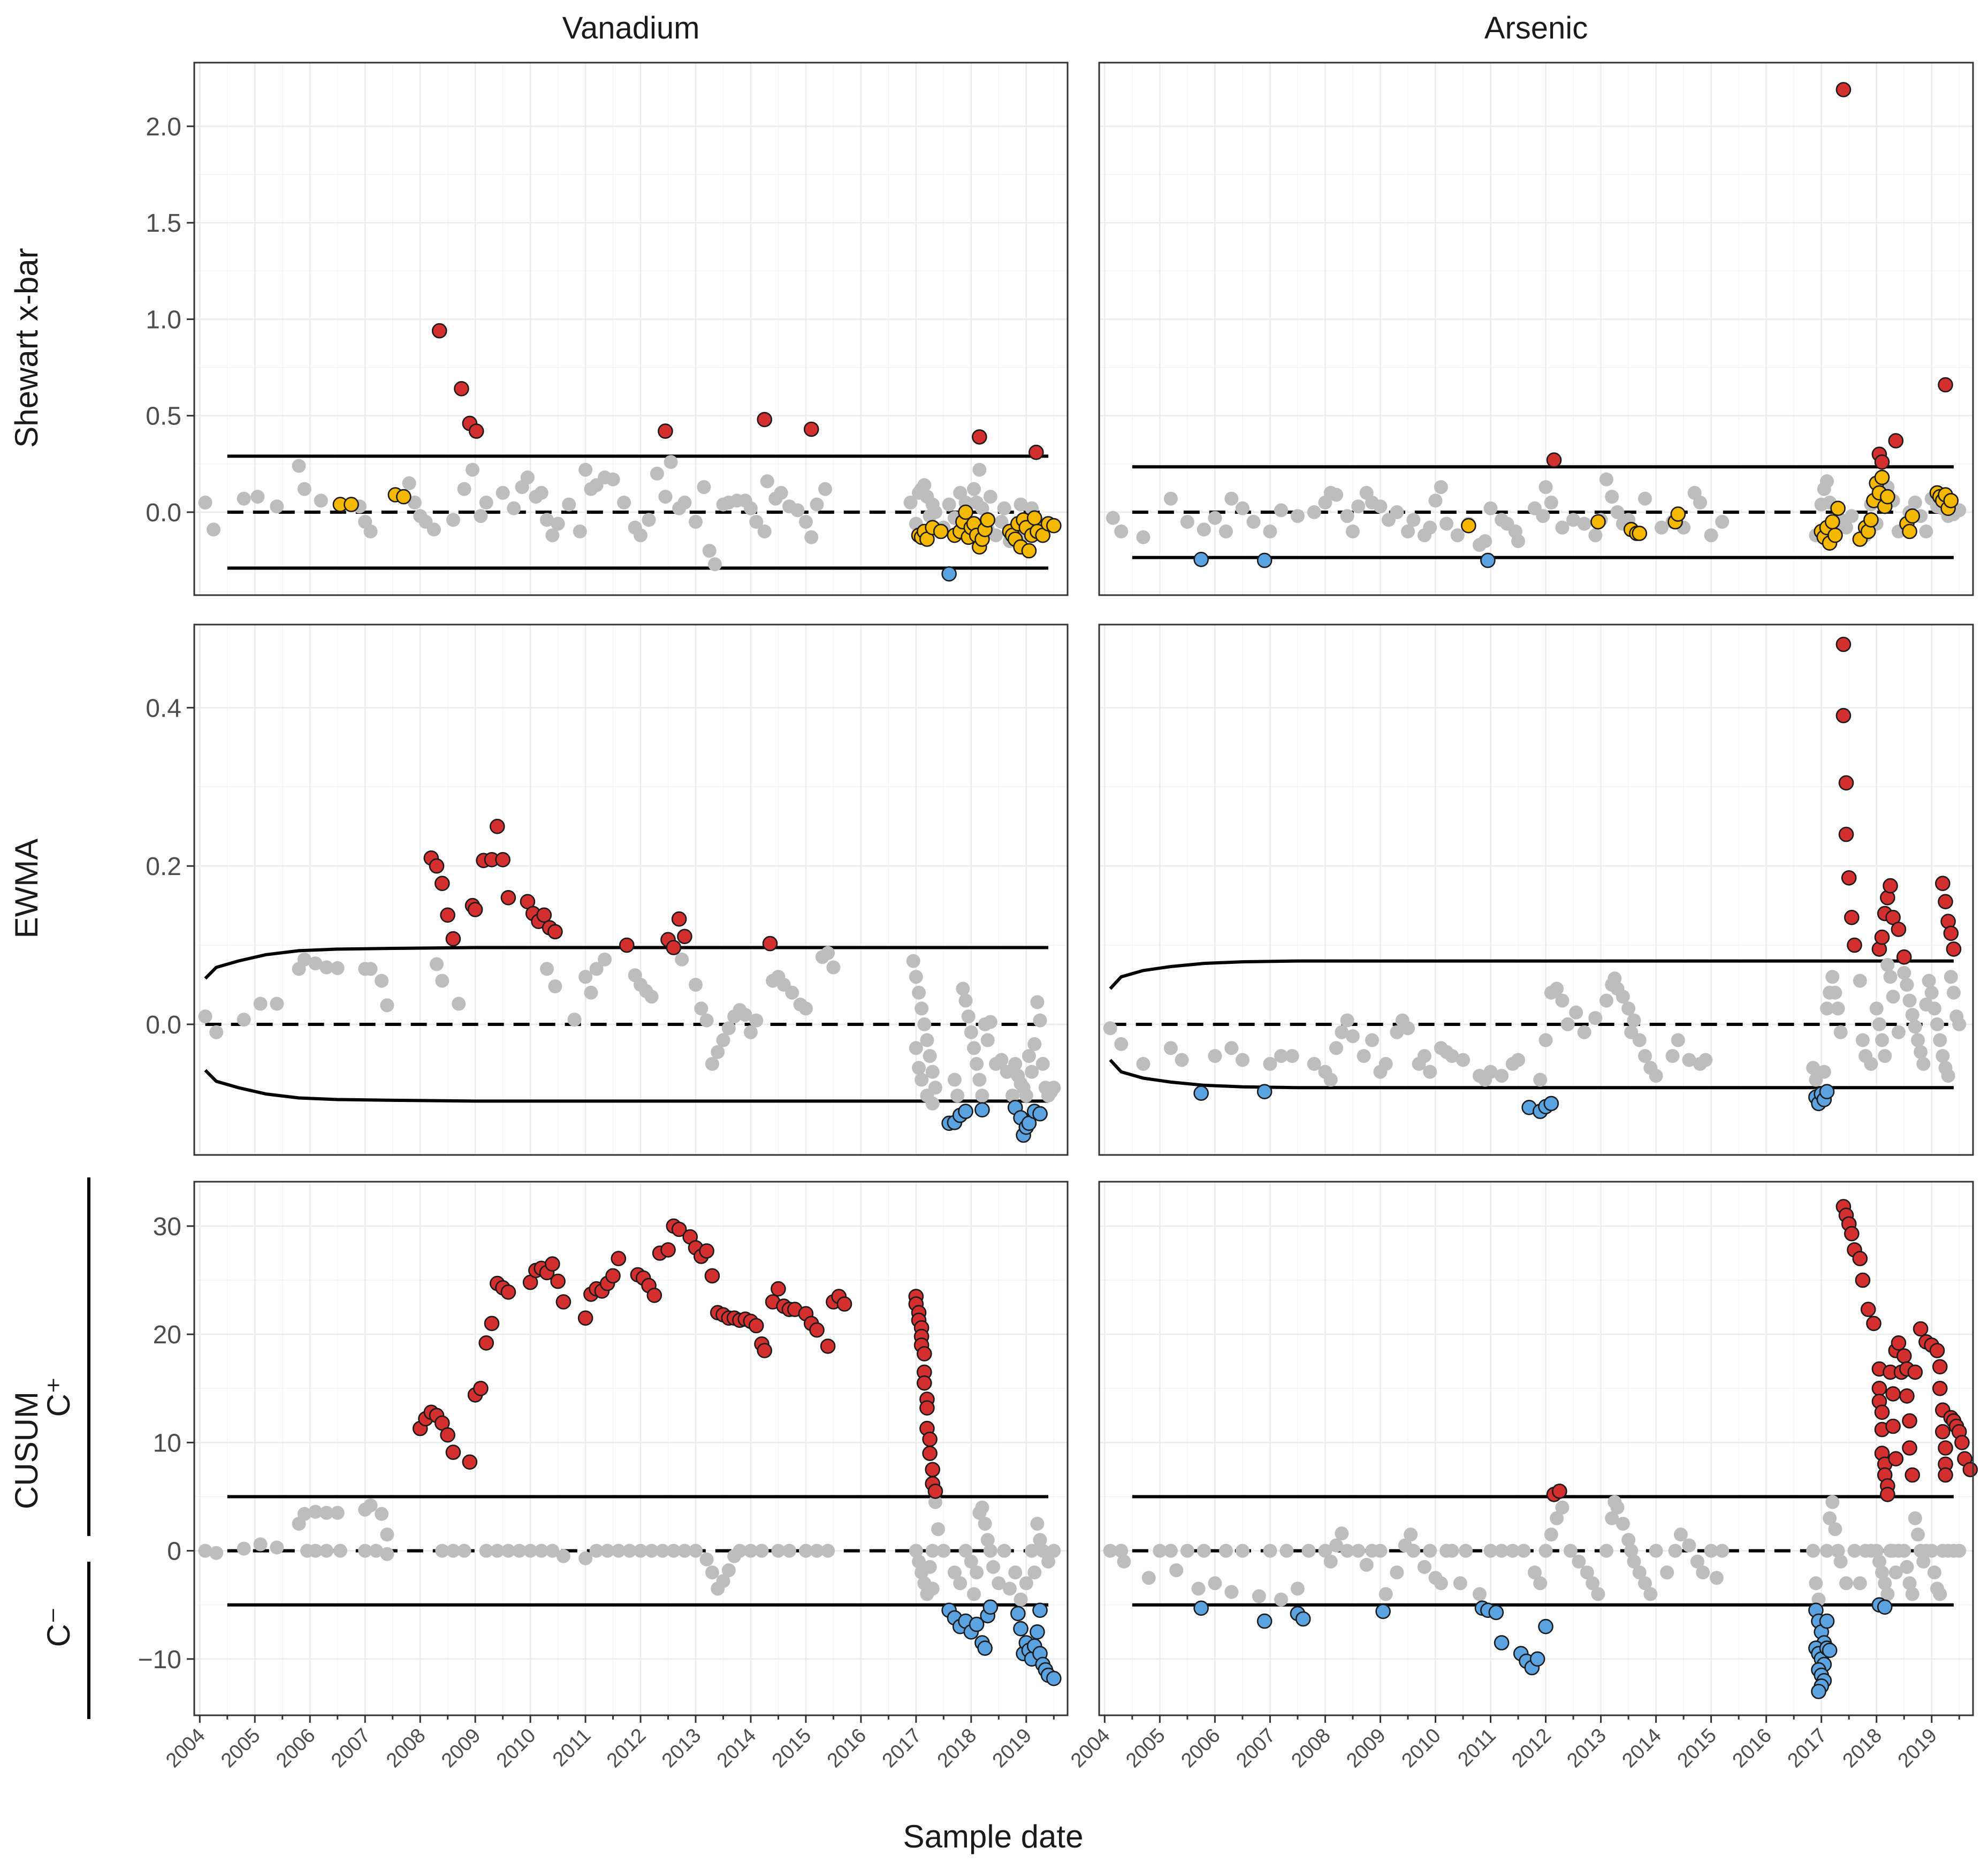 This screenshot has width=1988, height=1863. What do you see at coordinates (1531, 975) in the screenshot?
I see `upper-control-limit` at bounding box center [1531, 975].